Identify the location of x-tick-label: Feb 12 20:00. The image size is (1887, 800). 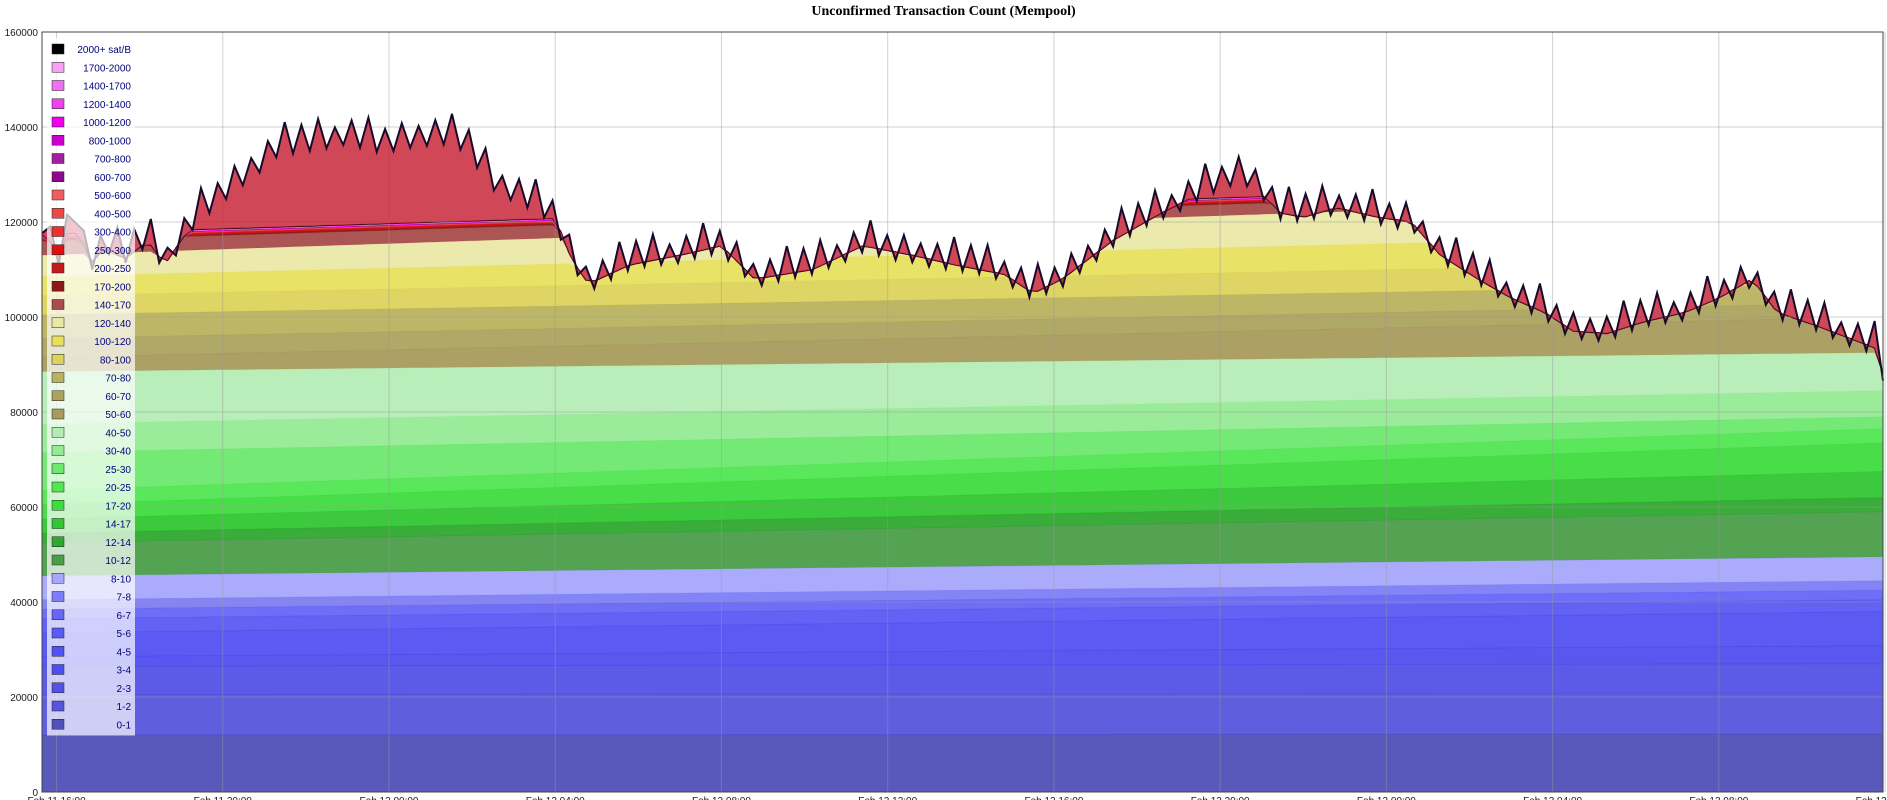
(1220, 798).